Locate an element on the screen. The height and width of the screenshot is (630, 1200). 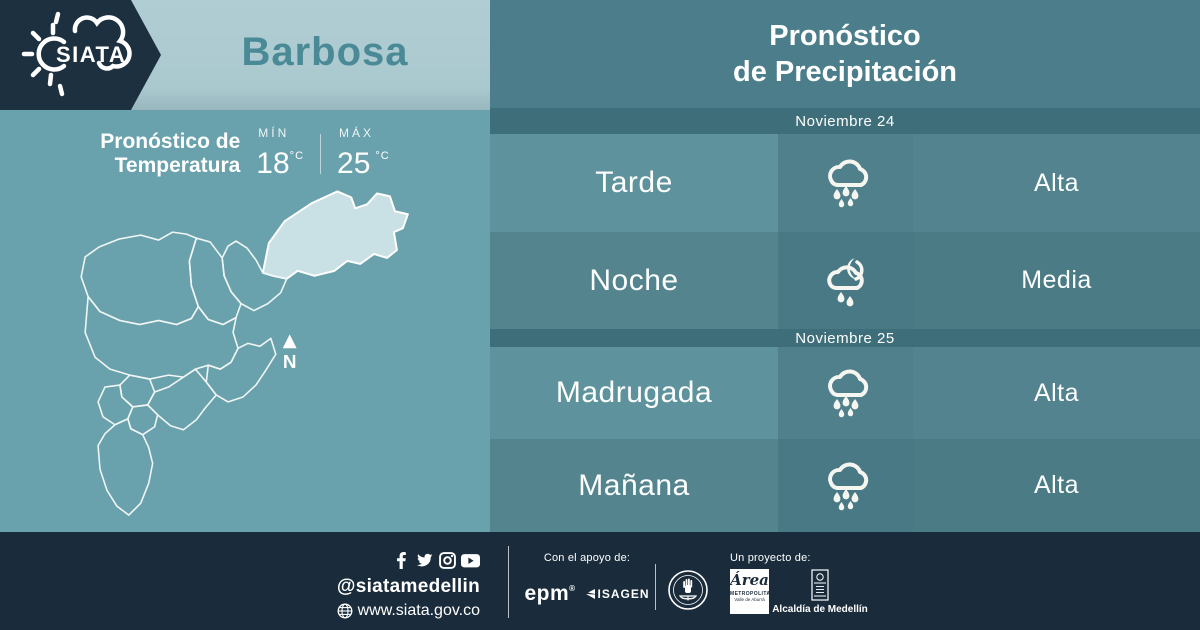
support-label: Con el apoyo de: is located at coordinates (587, 558).